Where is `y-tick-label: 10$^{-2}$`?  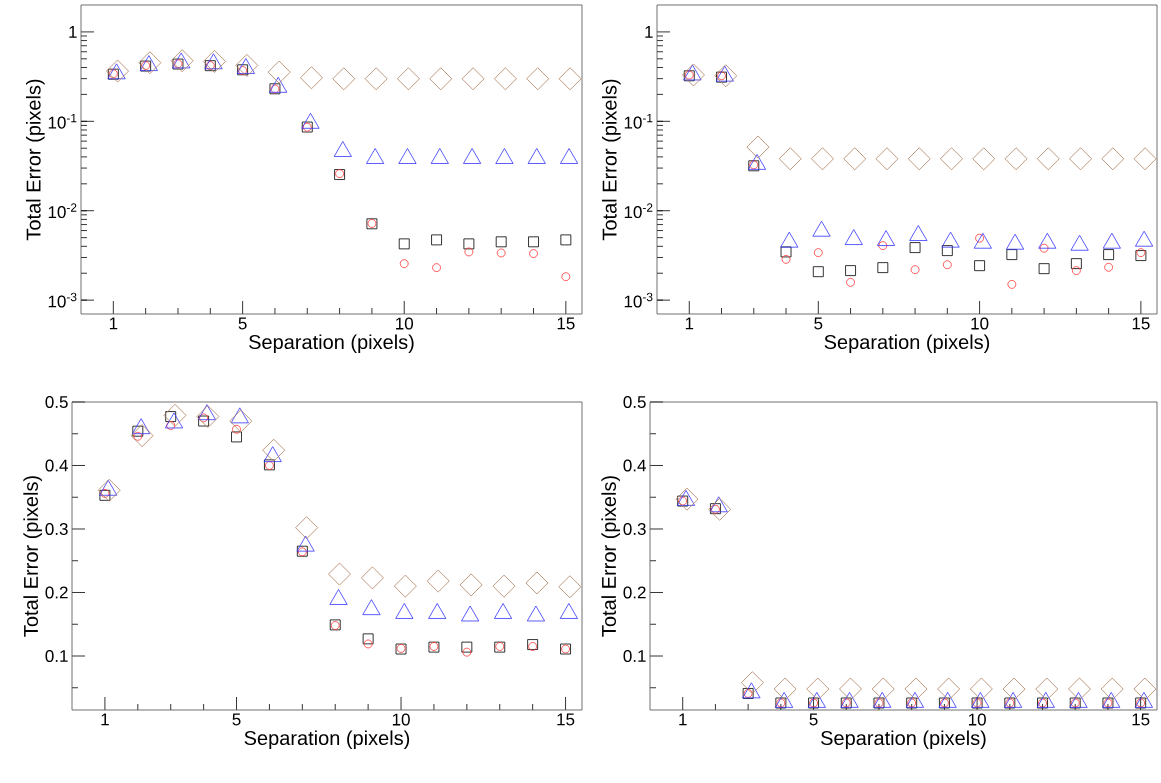
y-tick-label: 10$^{-2}$ is located at coordinates (62, 211).